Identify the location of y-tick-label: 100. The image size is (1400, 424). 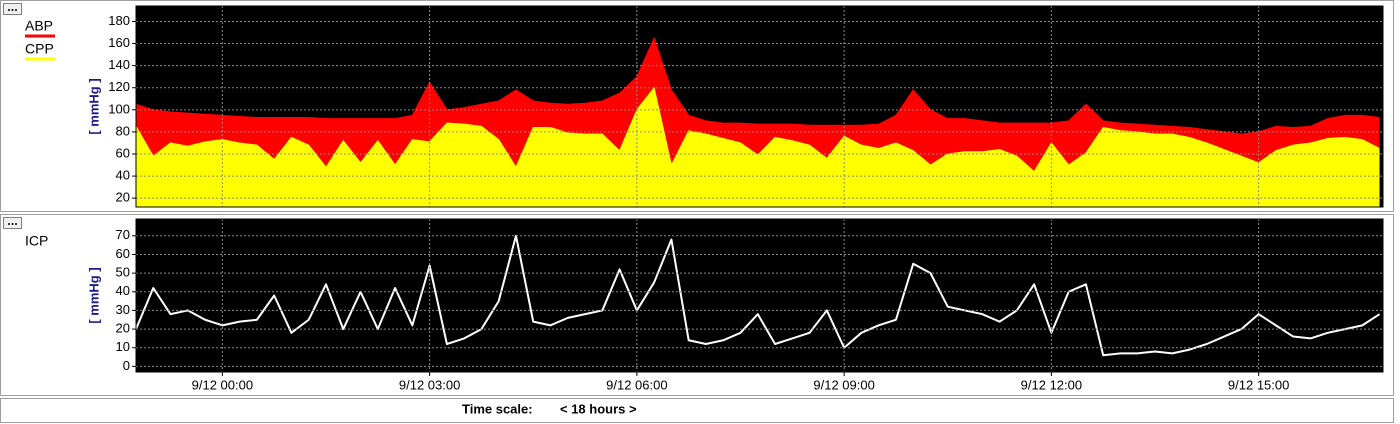
(119, 108).